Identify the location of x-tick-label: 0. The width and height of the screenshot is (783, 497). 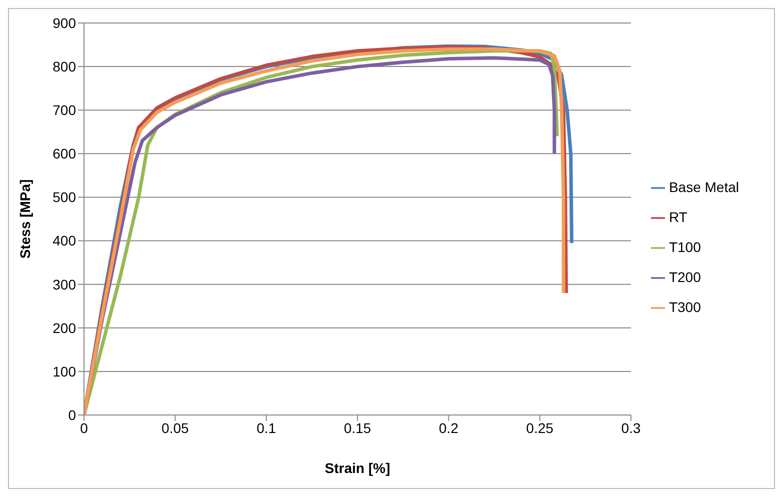
(84, 428).